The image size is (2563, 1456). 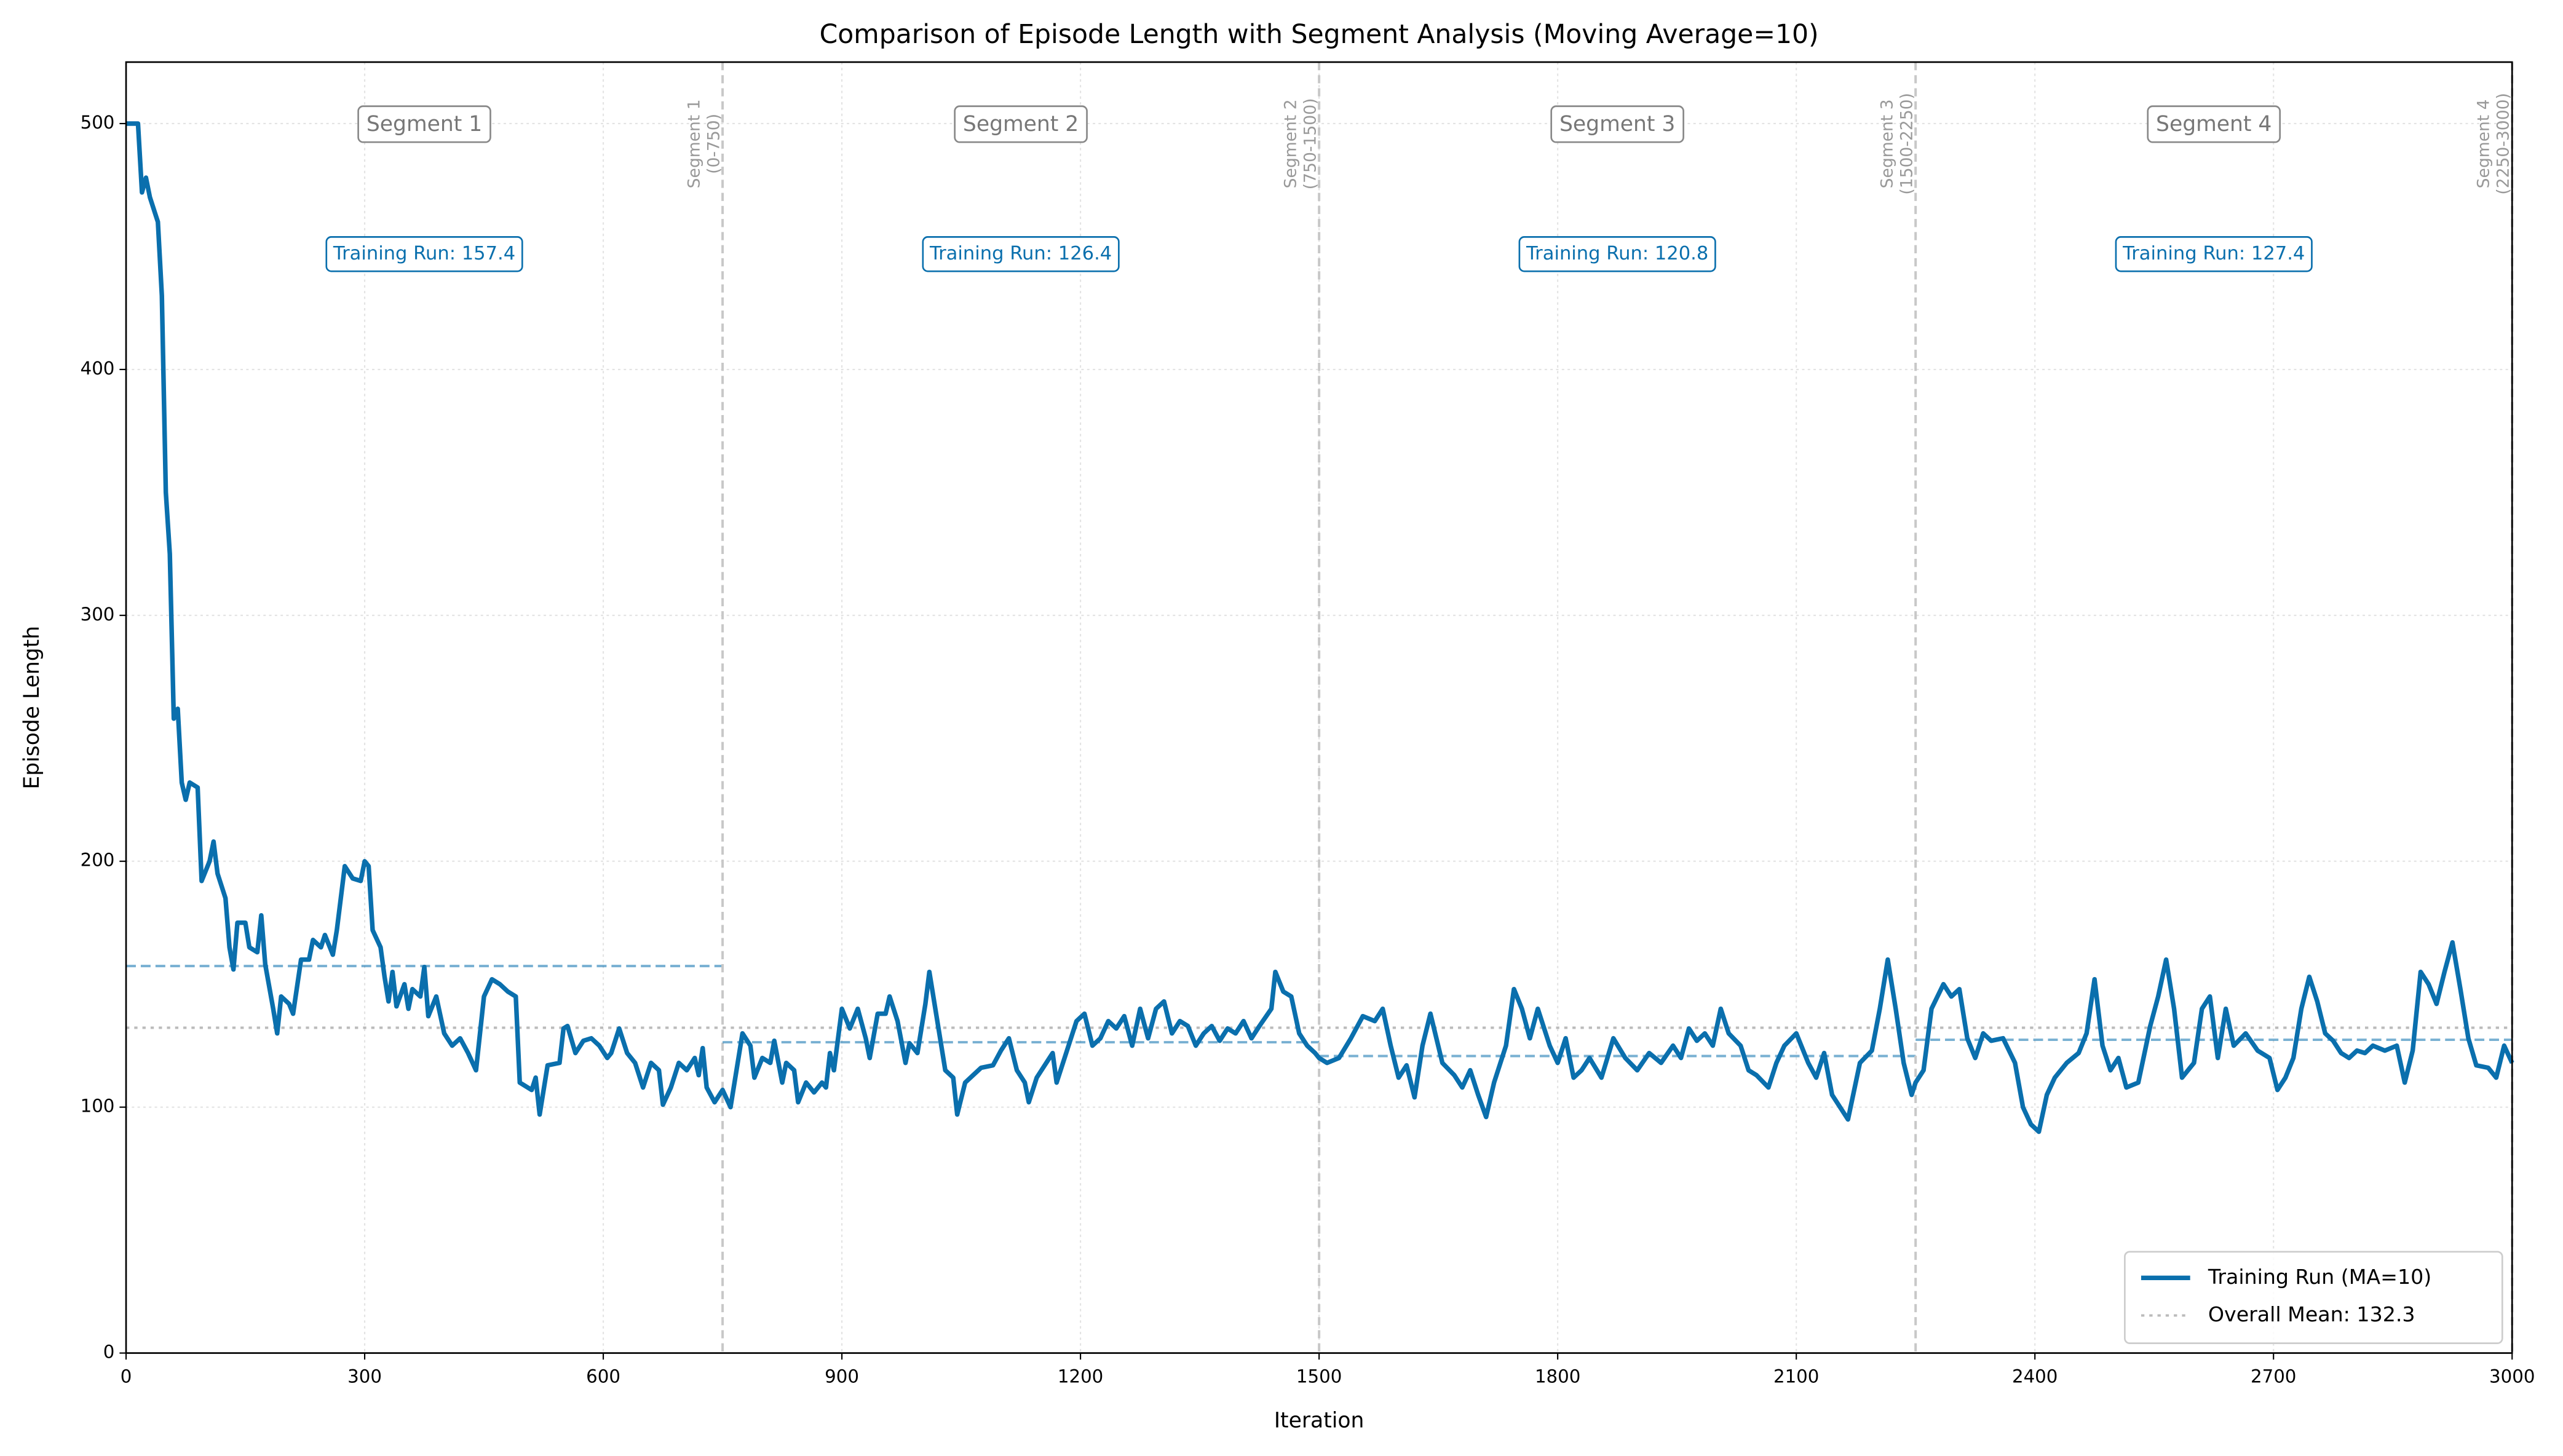 I want to click on y-tick-label: 400, so click(x=98, y=369).